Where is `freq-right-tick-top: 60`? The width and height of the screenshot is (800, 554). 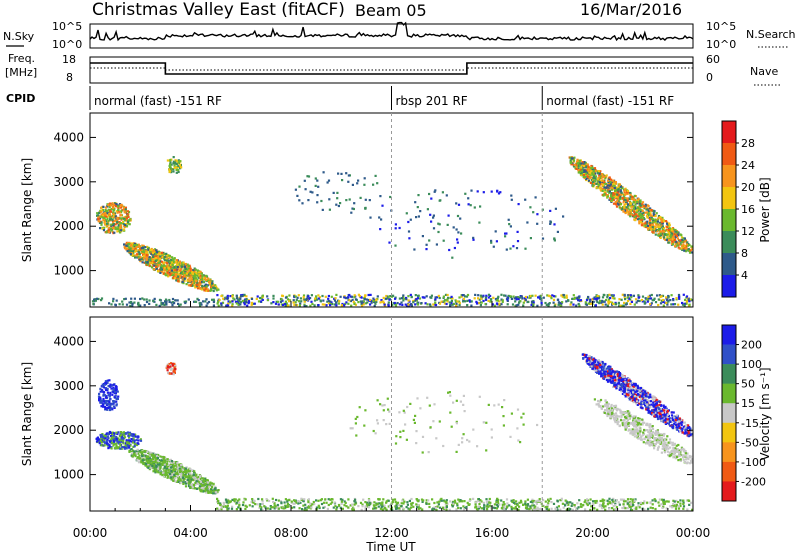
freq-right-tick-top: 60 is located at coordinates (713, 59).